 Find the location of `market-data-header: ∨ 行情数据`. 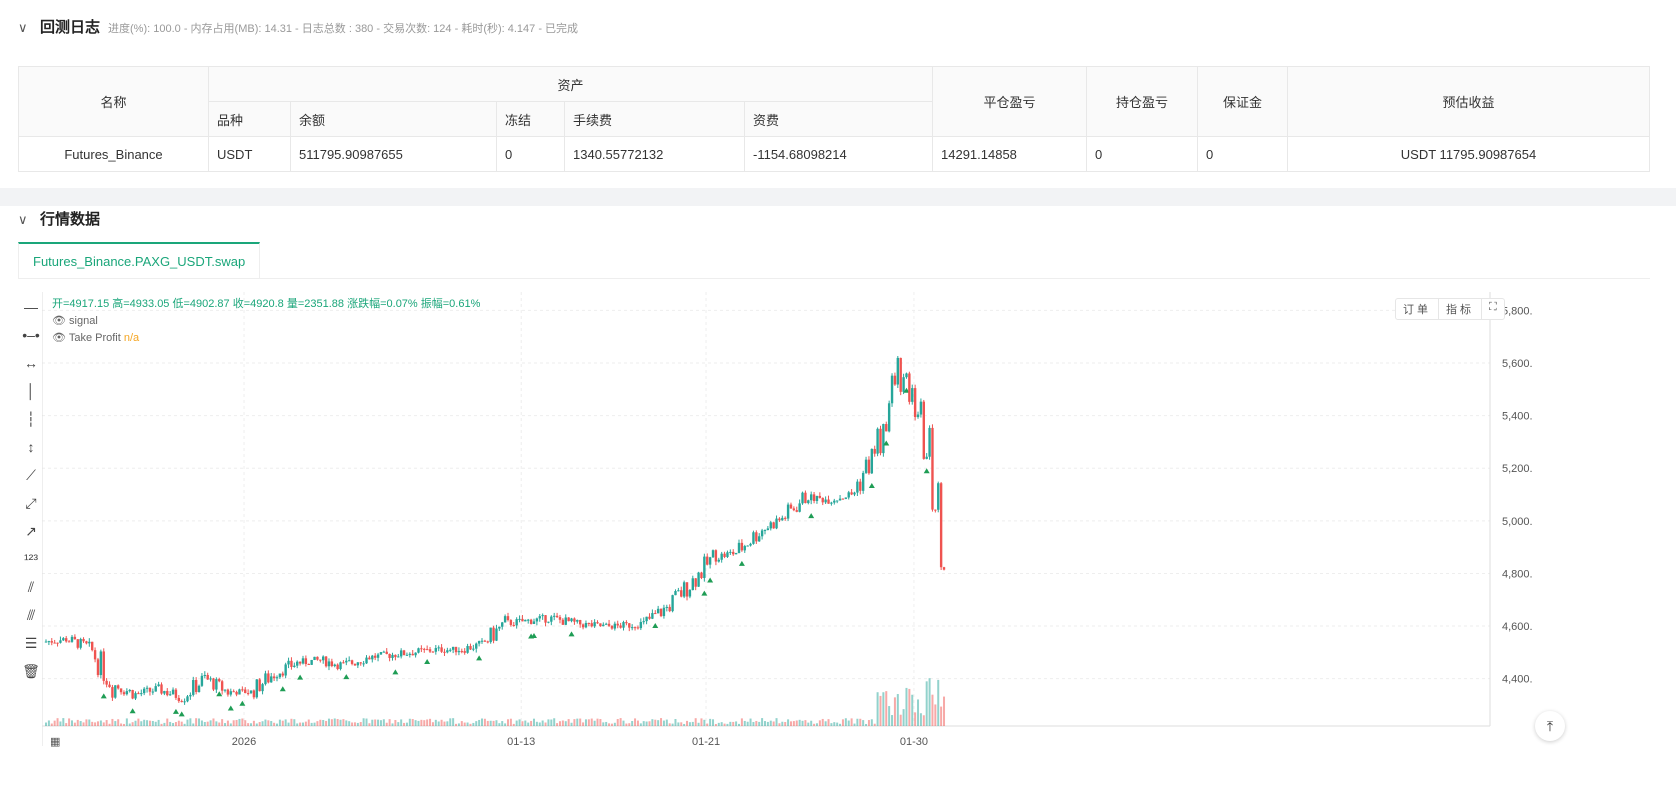

market-data-header: ∨ 行情数据 is located at coordinates (59, 218).